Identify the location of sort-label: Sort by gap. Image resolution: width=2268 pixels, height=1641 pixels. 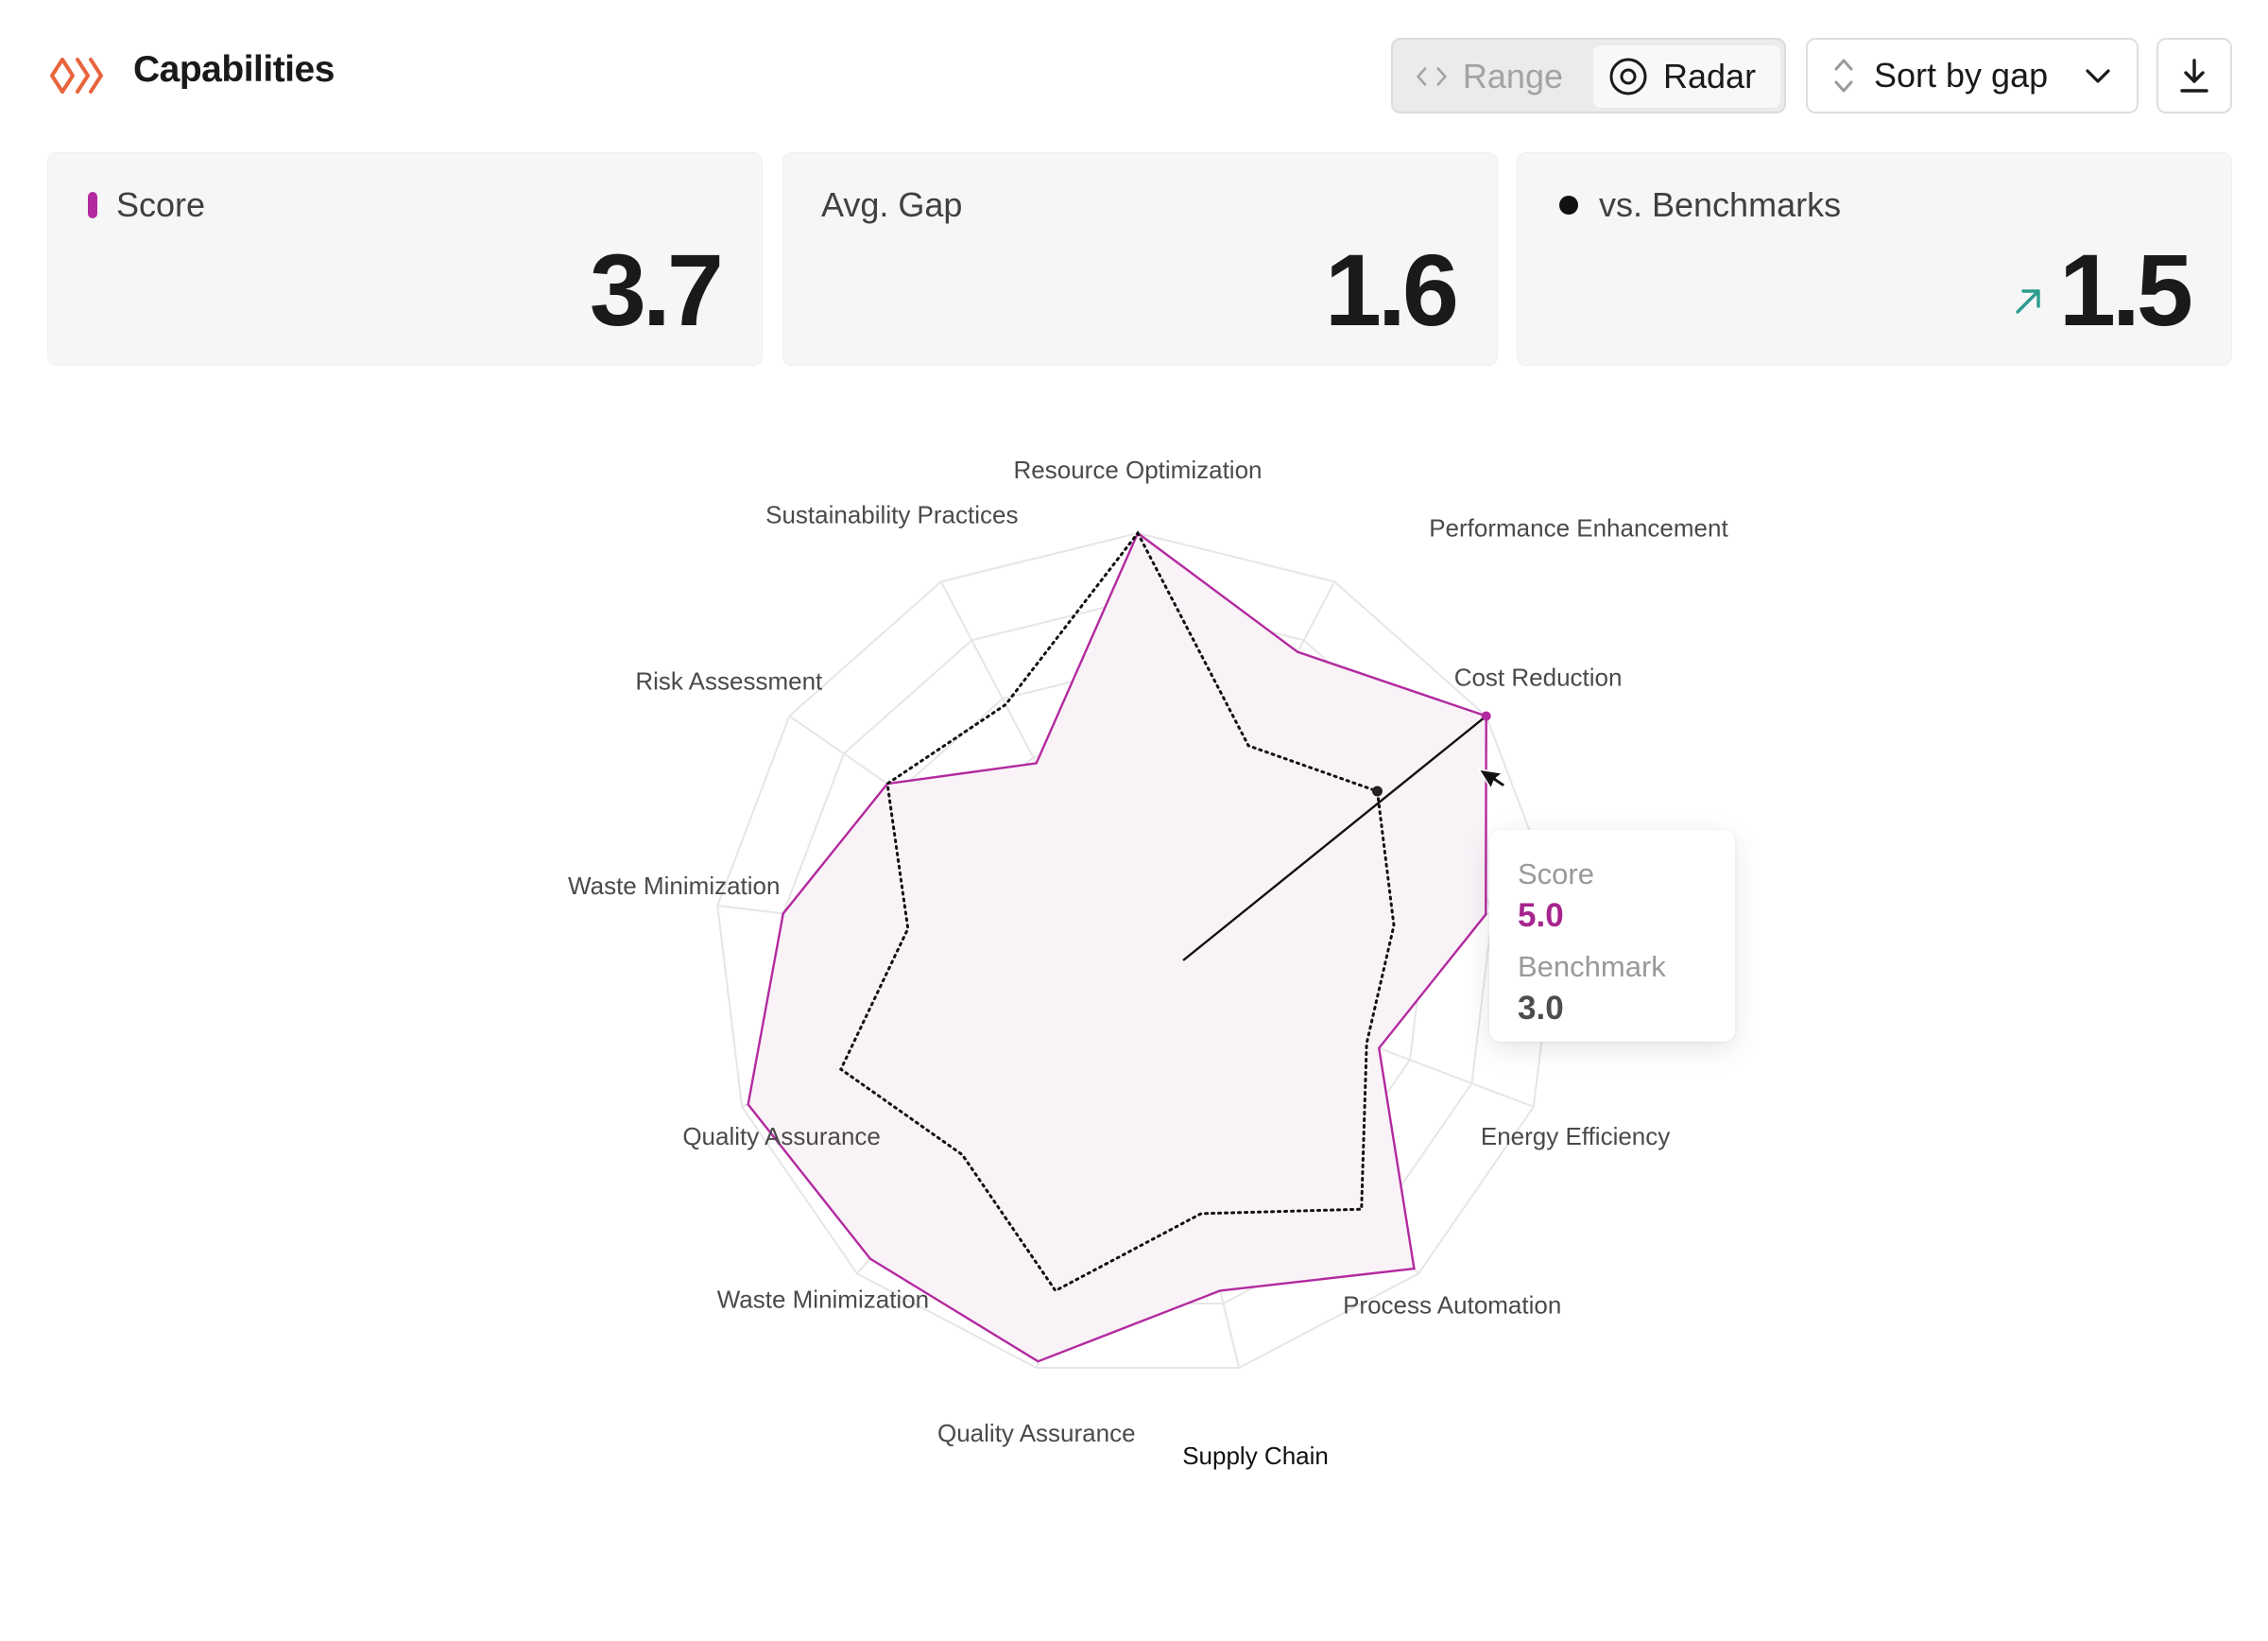
(1961, 75).